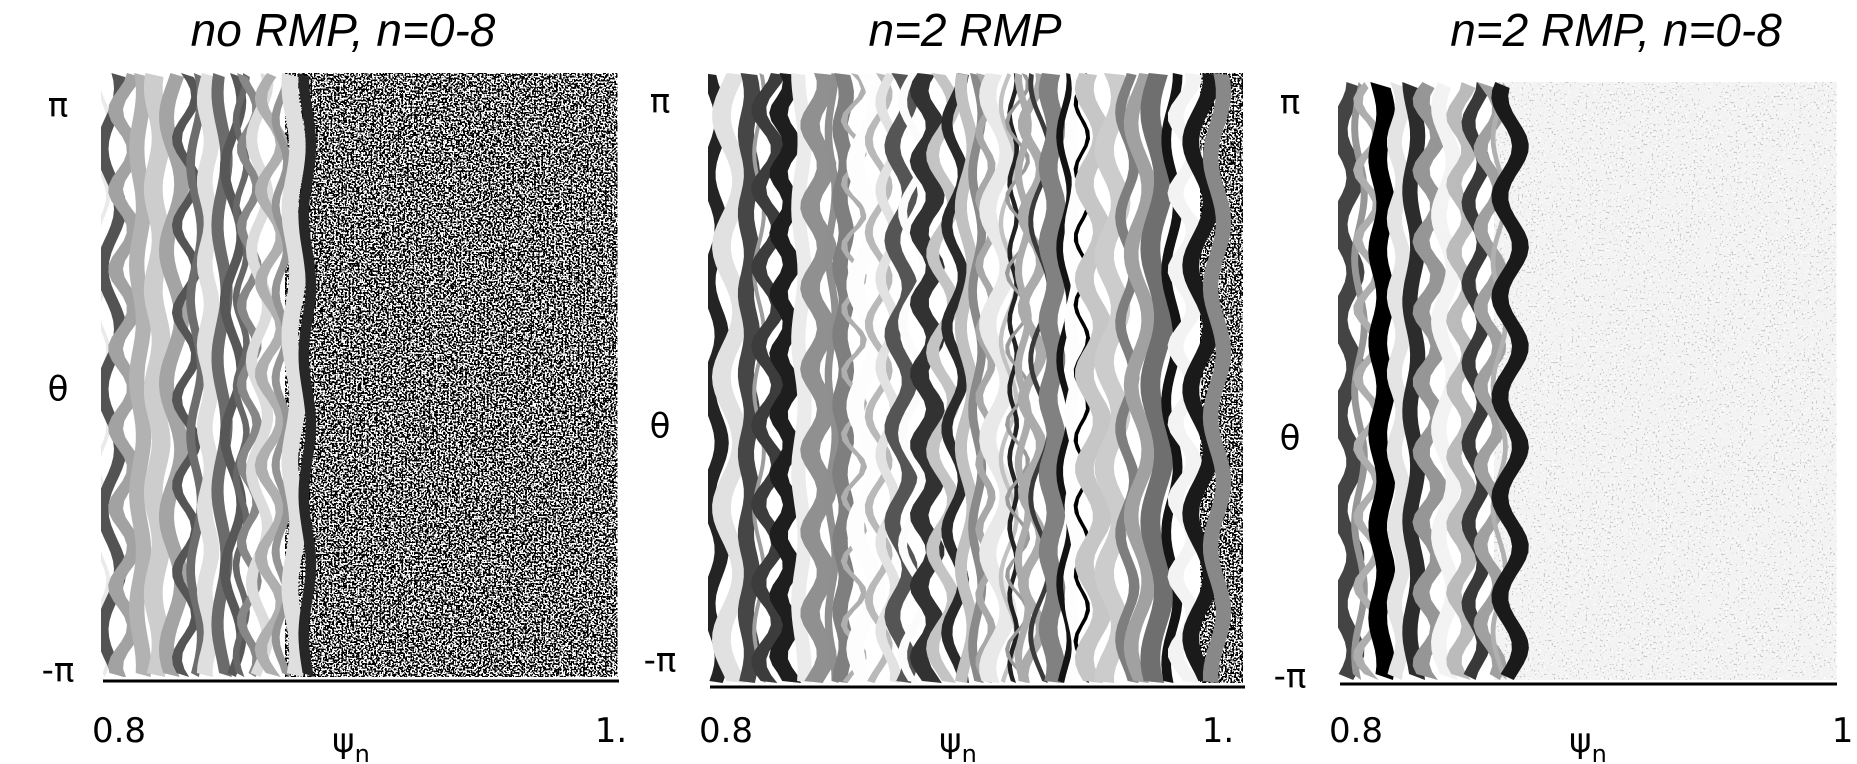  I want to click on panel-title: n=2 RMP, so click(964, 30).